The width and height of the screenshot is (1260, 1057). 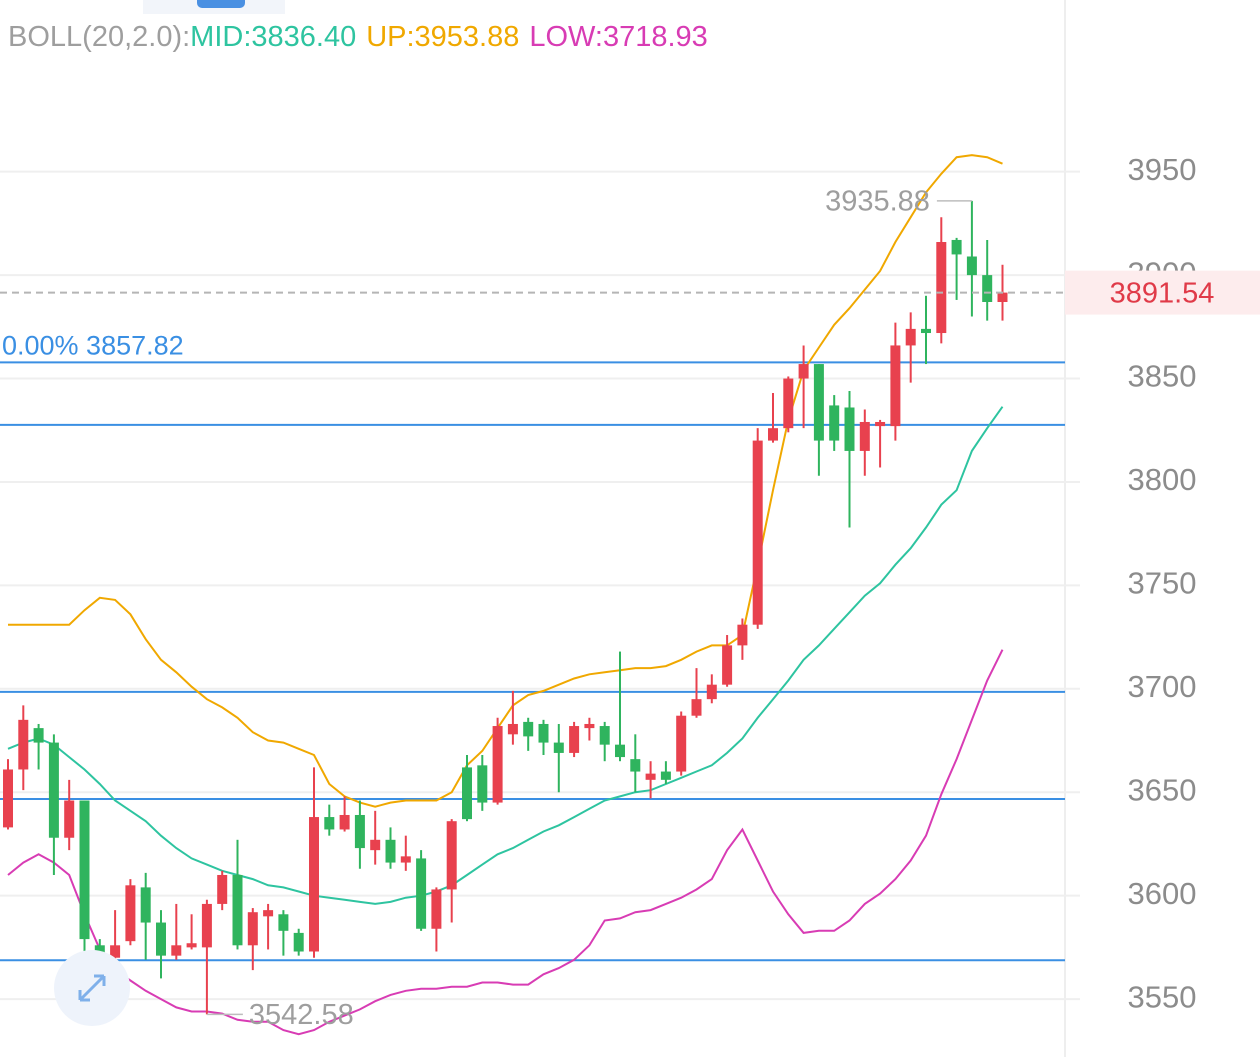 I want to click on min-label: 3542.58, so click(x=301, y=1015).